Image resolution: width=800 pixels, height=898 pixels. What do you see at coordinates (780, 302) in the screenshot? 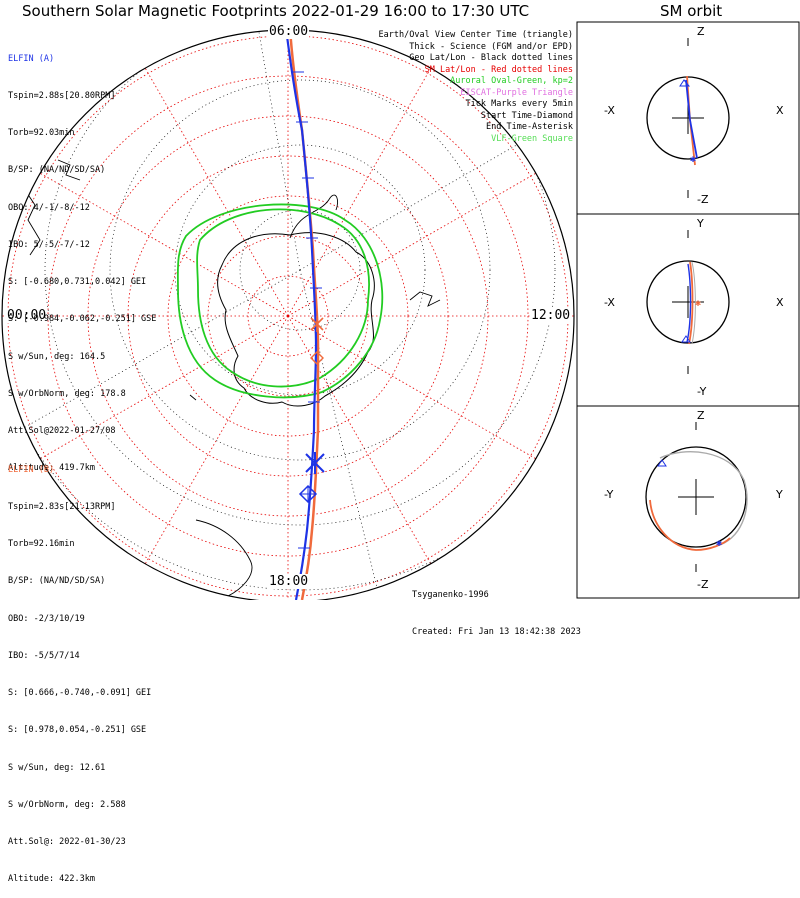
I see `orbit-xy-right: X` at bounding box center [780, 302].